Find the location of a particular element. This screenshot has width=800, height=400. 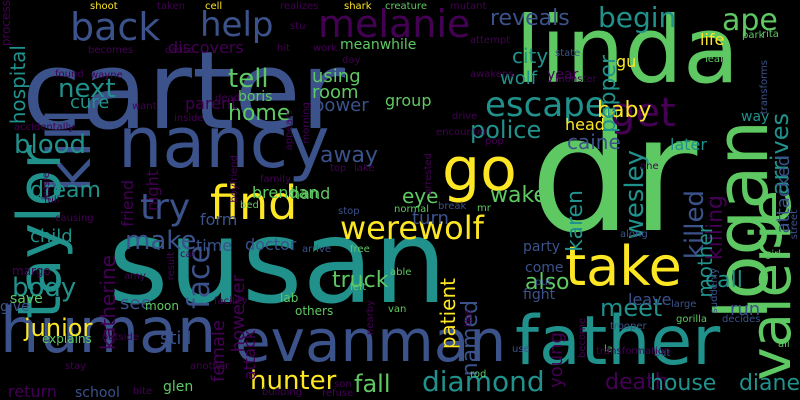

word-call: call is located at coordinates (724, 280).